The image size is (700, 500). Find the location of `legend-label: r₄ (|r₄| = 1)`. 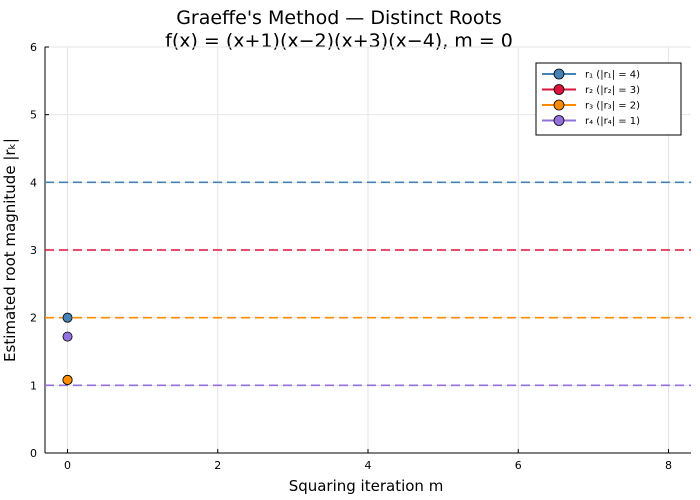

legend-label: r₄ (|r₄| = 1) is located at coordinates (612, 121).